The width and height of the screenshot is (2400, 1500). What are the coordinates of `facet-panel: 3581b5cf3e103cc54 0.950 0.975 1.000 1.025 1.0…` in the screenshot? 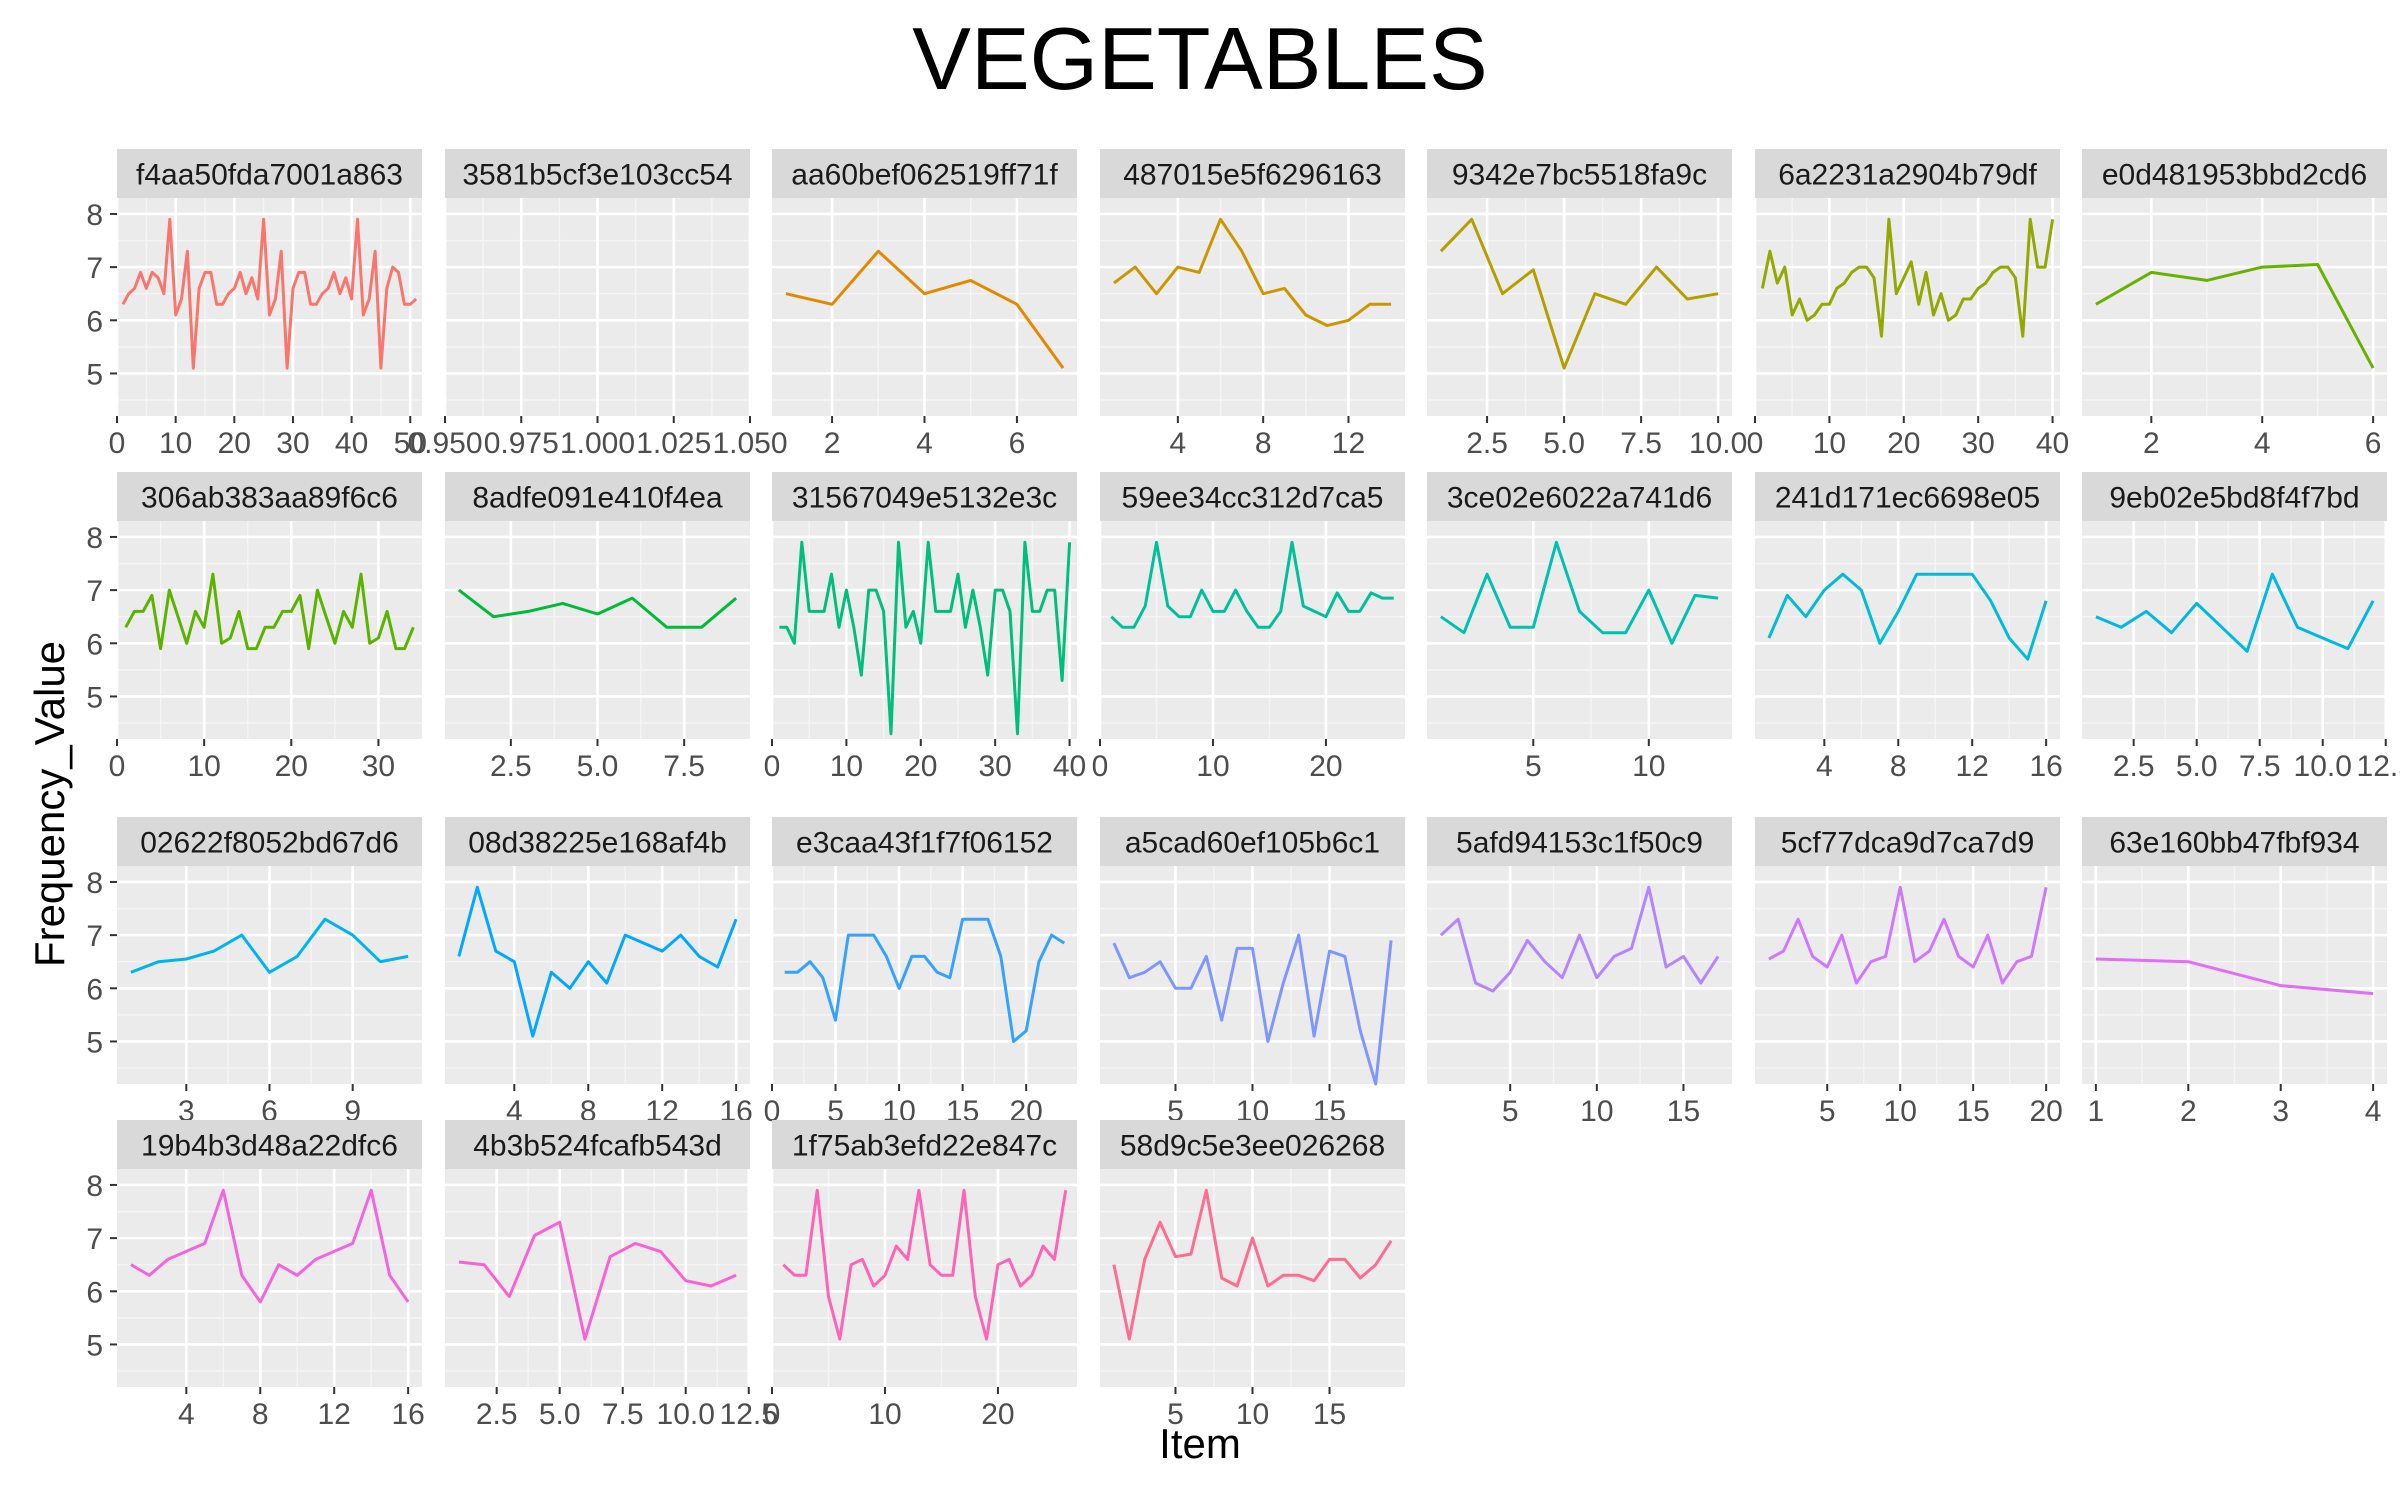 It's located at (597, 304).